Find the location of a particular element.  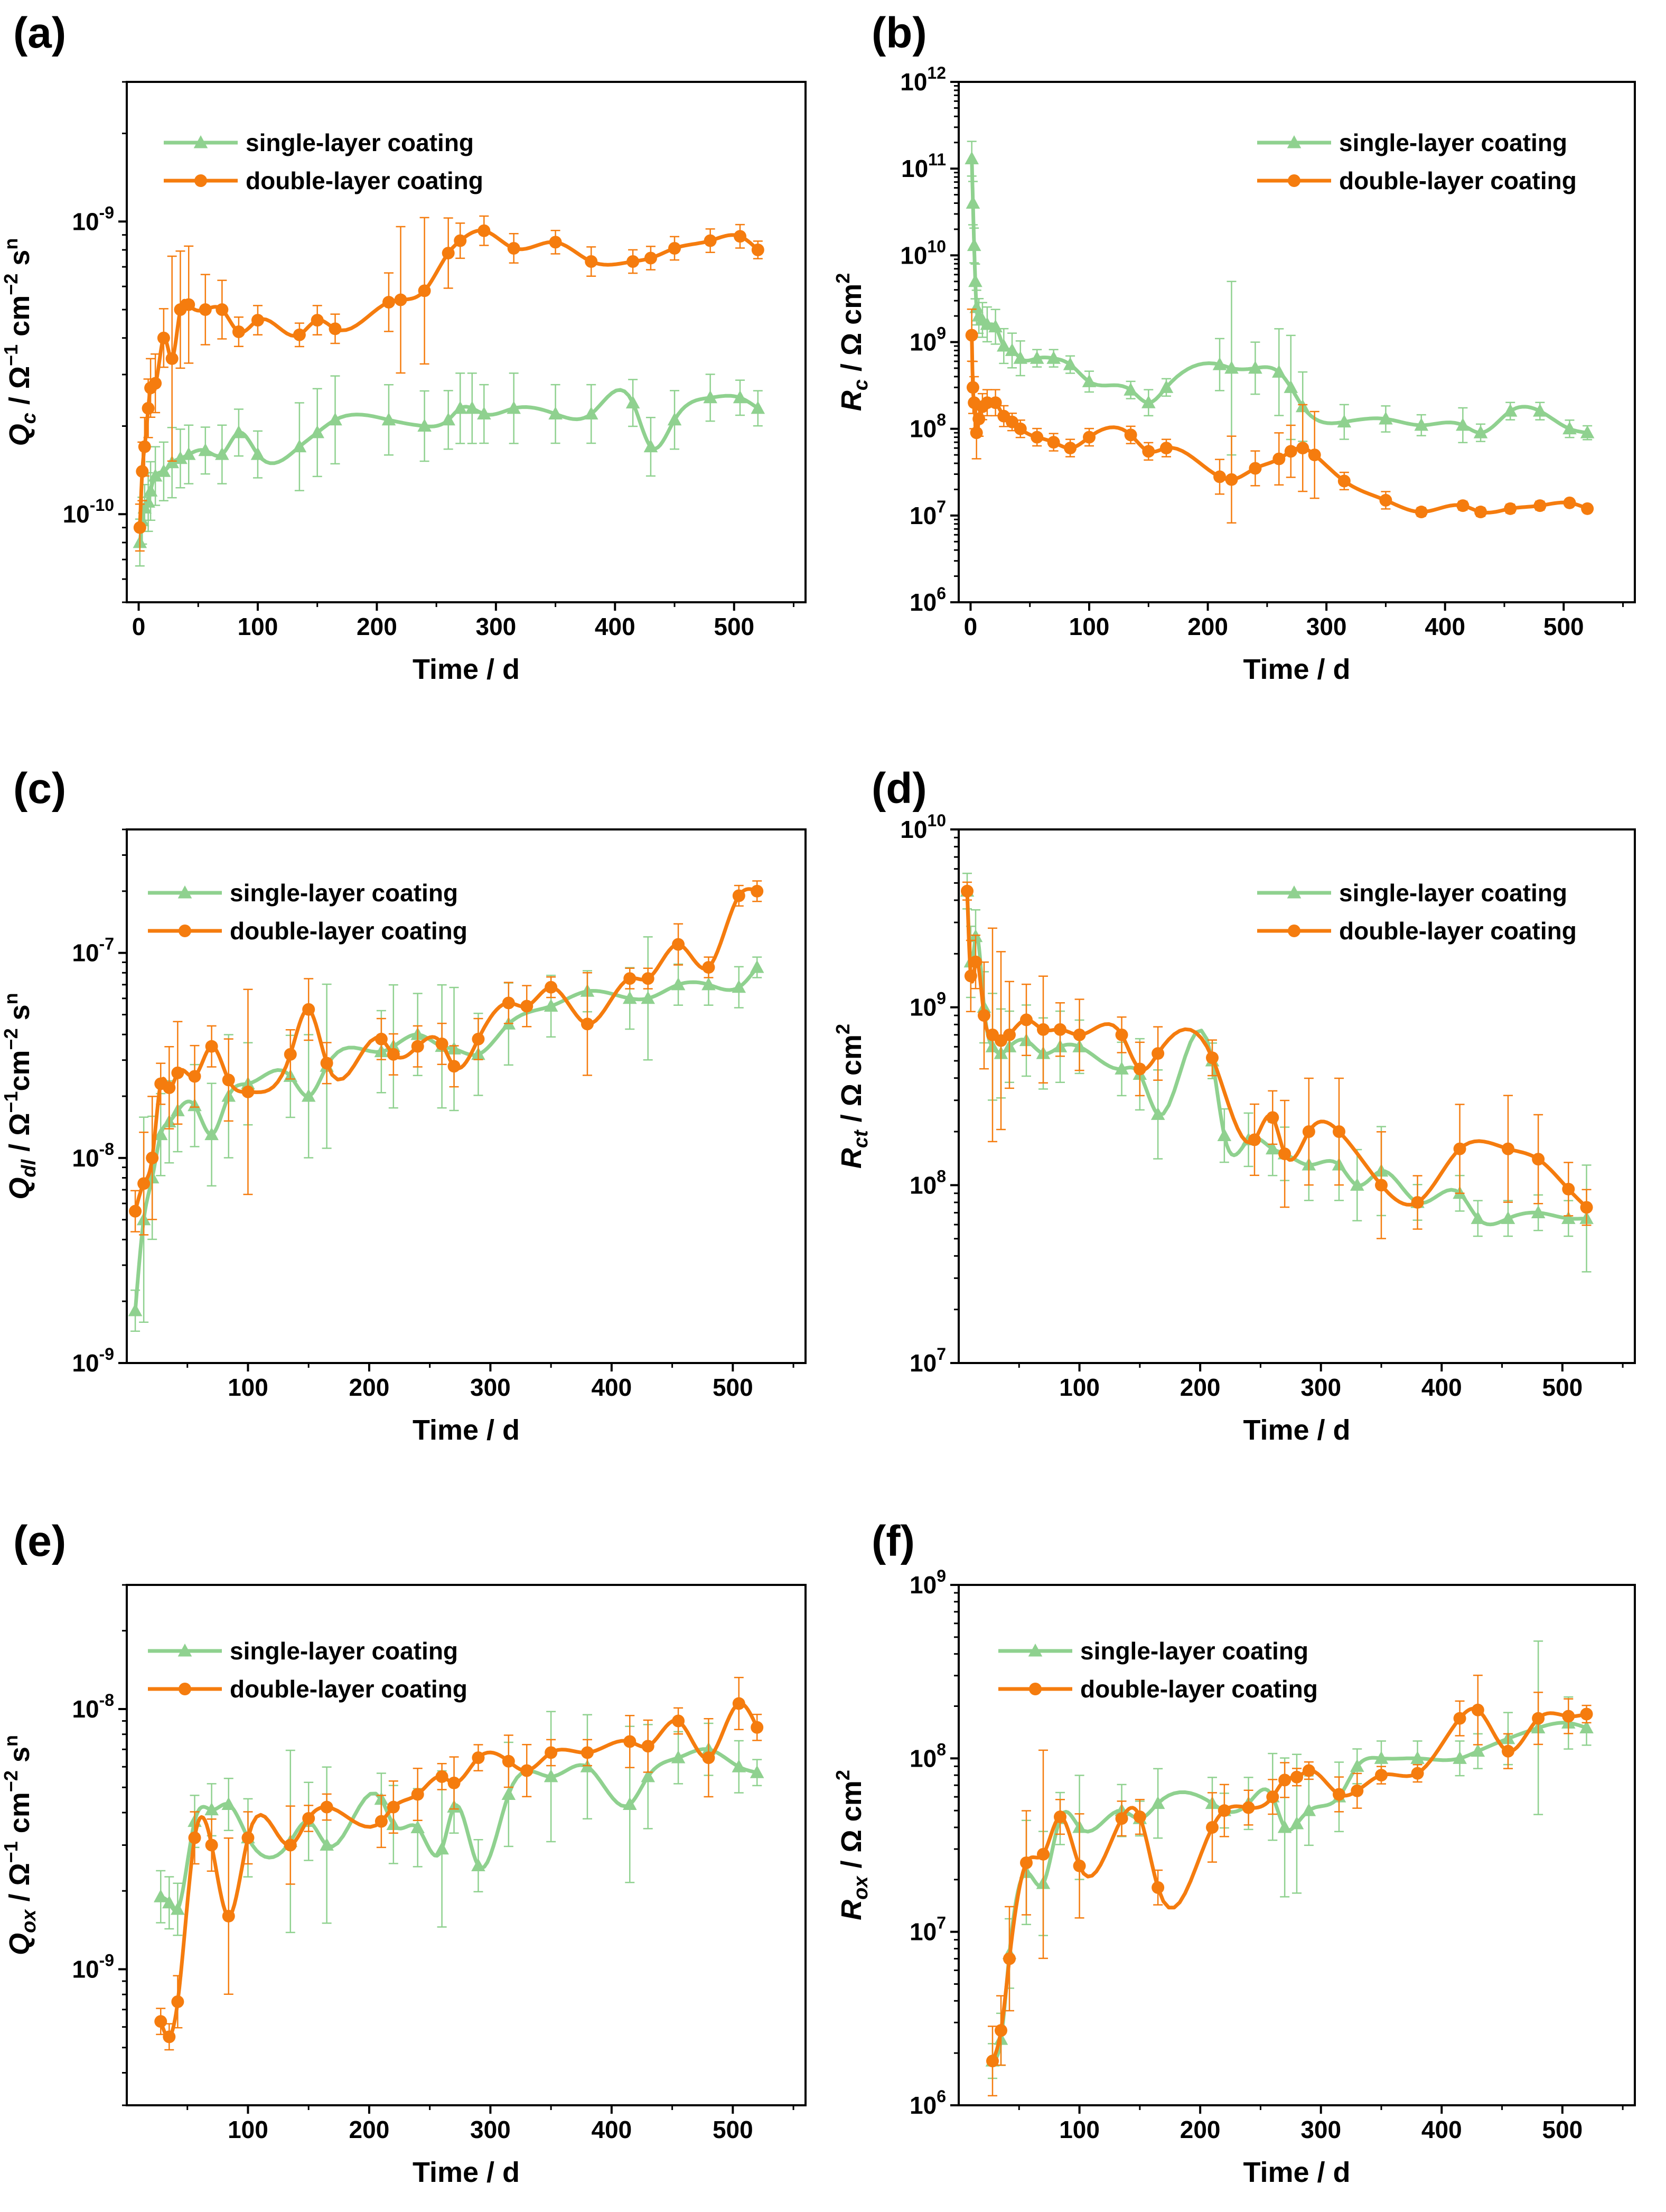

legend: single-layer coating double-layer coating is located at coordinates (1417, 912).